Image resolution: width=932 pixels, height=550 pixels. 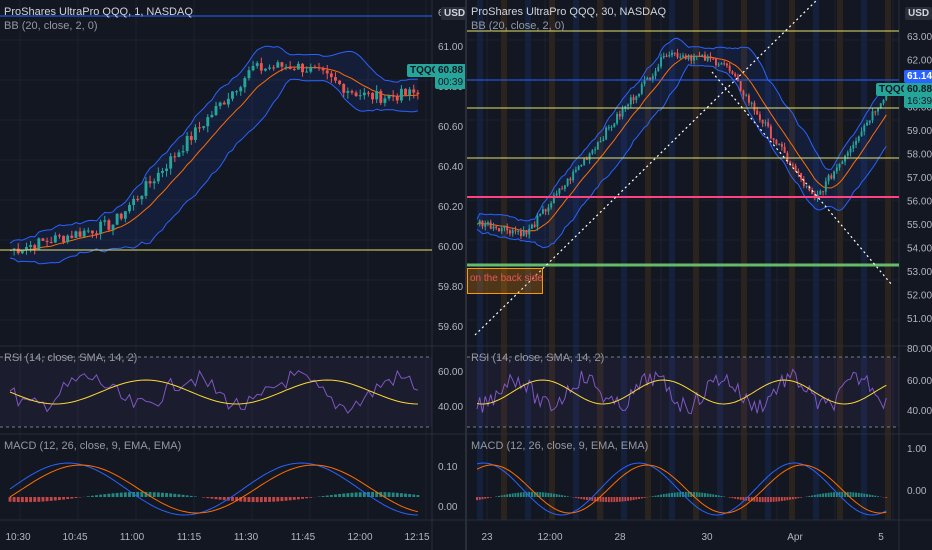 What do you see at coordinates (560, 446) in the screenshot?
I see `right-macd-legend: MACD (12, 26, close, 9, EMA, EMA)` at bounding box center [560, 446].